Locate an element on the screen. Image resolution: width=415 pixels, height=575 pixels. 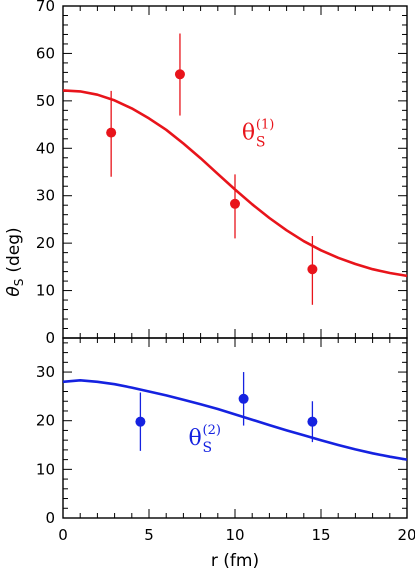
y-axis-label: θS (deg) is located at coordinates (15, 261).